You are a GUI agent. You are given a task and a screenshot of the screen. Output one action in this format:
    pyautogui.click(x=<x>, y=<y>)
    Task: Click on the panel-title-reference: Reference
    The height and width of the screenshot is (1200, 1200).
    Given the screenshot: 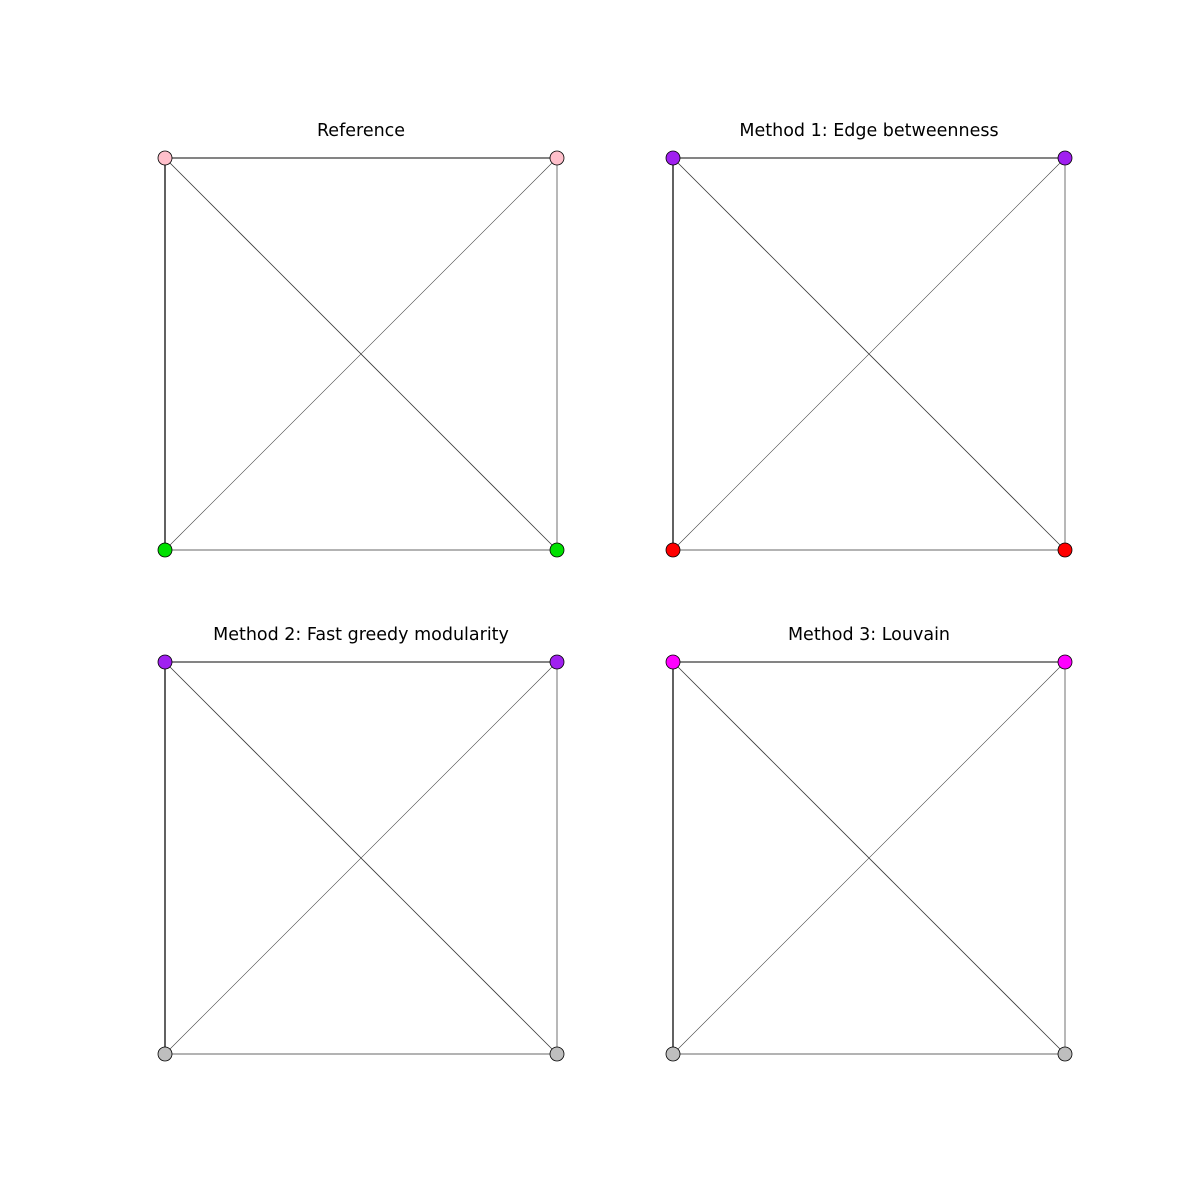 What is the action you would take?
    pyautogui.click(x=361, y=131)
    